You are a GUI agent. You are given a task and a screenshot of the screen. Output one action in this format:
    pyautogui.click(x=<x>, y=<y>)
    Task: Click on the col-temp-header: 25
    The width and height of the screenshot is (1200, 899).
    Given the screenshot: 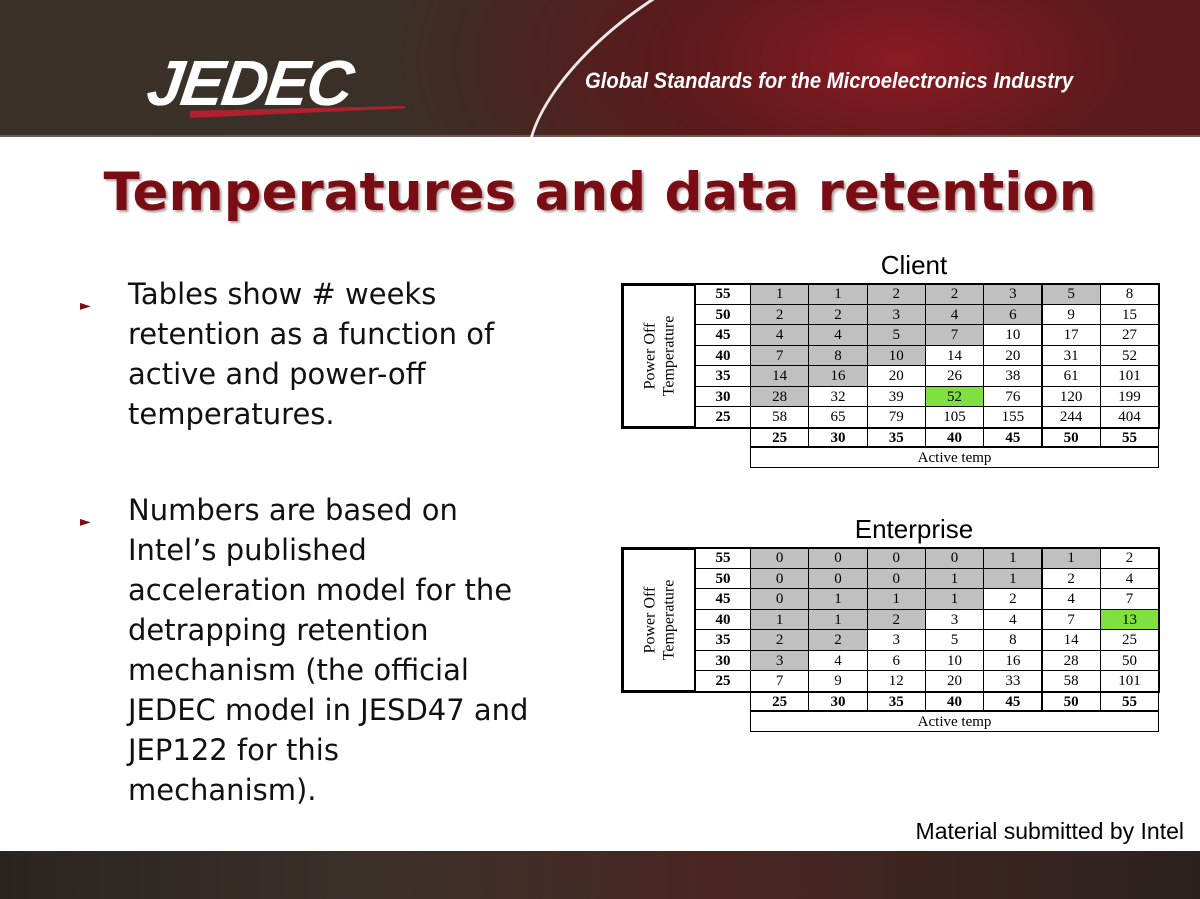 What is the action you would take?
    pyautogui.click(x=780, y=700)
    